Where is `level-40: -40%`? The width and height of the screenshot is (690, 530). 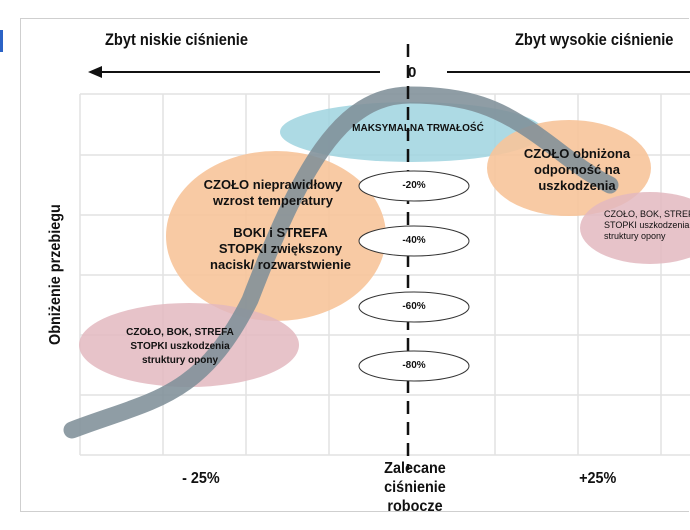
level-40: -40% is located at coordinates (414, 240).